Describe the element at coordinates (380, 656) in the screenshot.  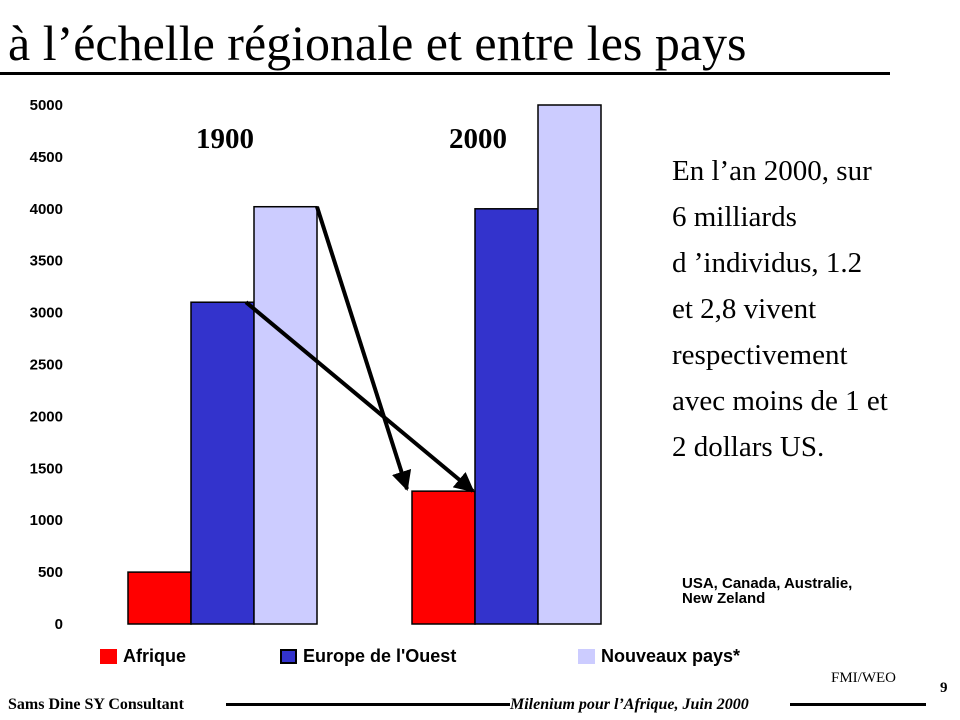
I see `legend-label: Europe de l'Ouest` at that location.